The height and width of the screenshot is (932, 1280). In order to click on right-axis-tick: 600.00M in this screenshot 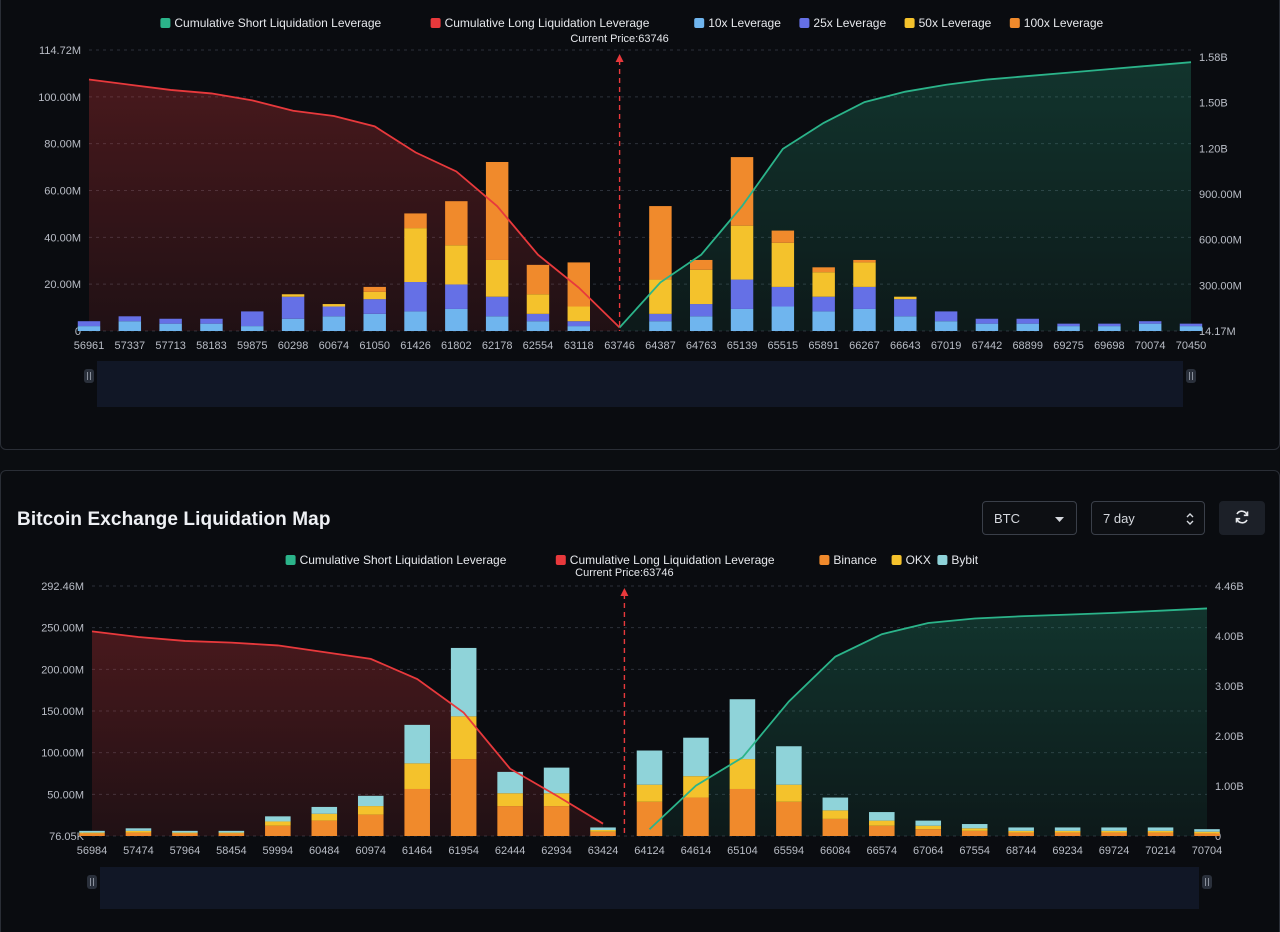, I will do `click(1220, 241)`.